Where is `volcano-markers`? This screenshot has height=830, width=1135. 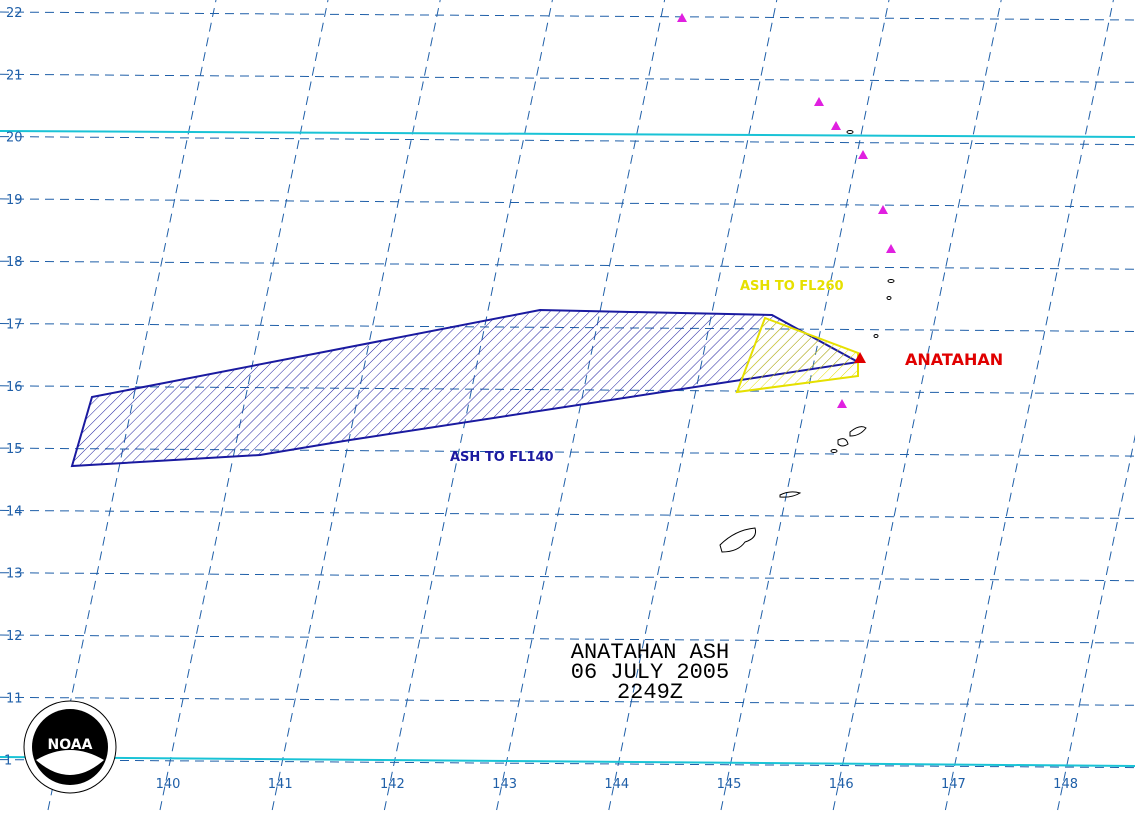
volcano-markers is located at coordinates (786, 210).